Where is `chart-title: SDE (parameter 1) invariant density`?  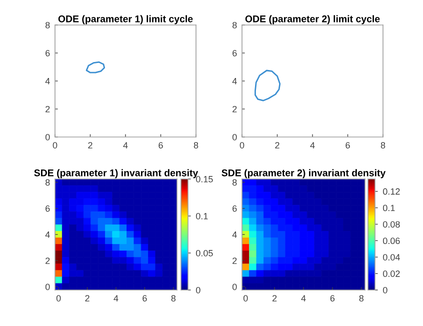
chart-title: SDE (parameter 1) invariant density is located at coordinates (116, 173).